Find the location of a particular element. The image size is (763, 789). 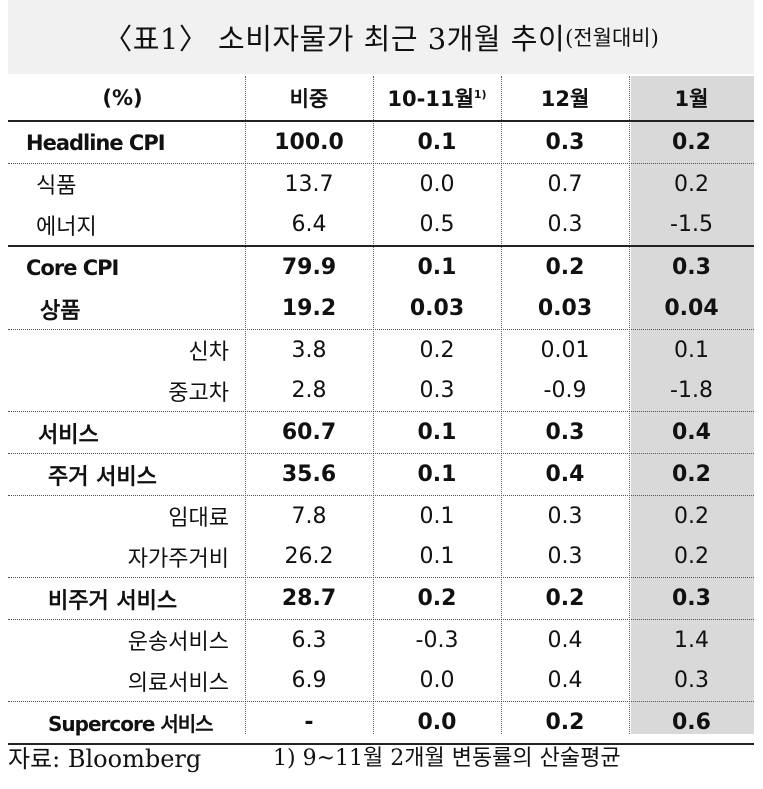

row-weight: 2.8 is located at coordinates (309, 390).